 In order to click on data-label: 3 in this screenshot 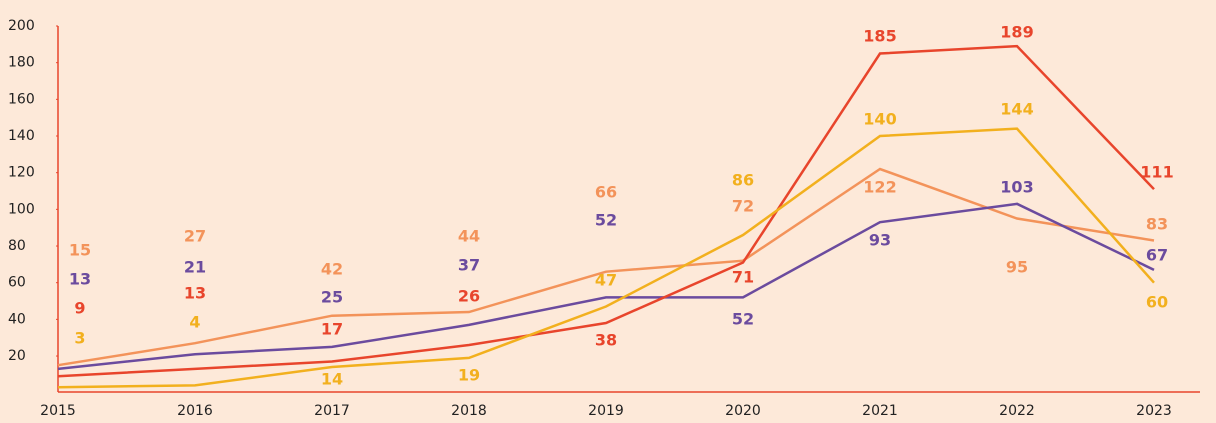, I will do `click(79, 338)`.